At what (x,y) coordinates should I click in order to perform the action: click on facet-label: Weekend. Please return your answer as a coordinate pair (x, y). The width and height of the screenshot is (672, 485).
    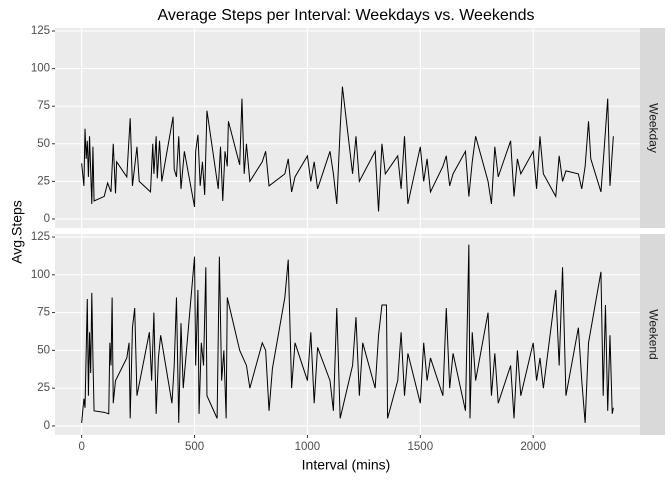
    Looking at the image, I should click on (653, 334).